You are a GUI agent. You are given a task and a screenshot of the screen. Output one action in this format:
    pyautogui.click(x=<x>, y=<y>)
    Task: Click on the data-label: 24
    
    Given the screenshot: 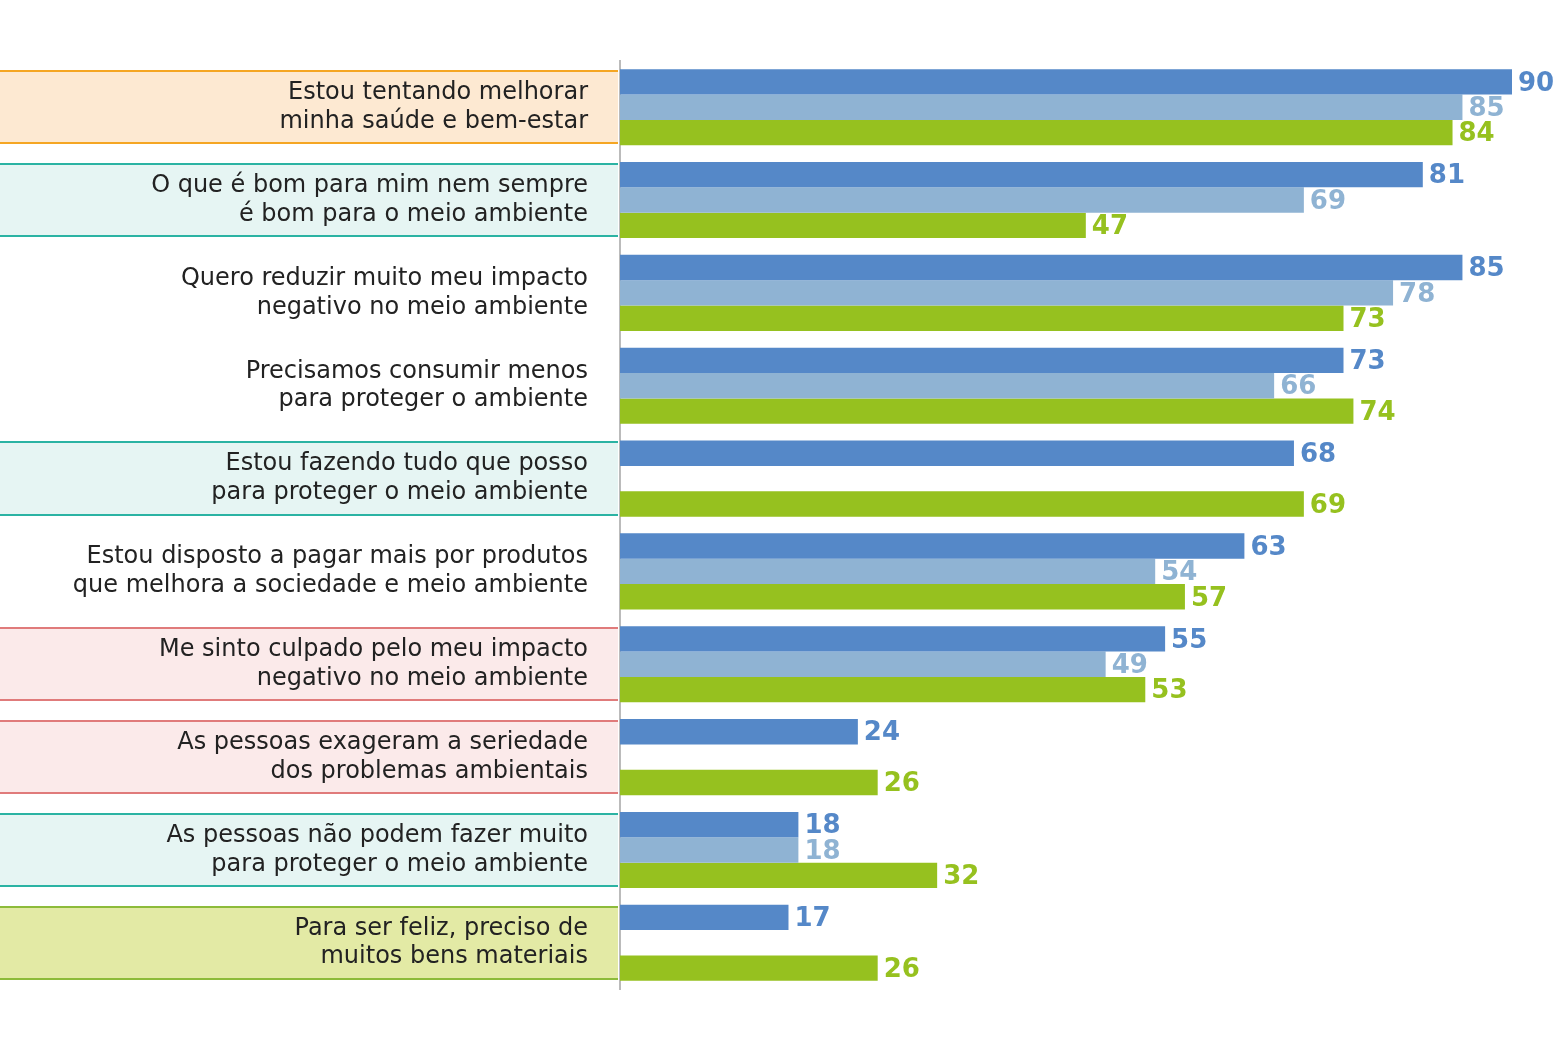 What is the action you would take?
    pyautogui.click(x=882, y=731)
    